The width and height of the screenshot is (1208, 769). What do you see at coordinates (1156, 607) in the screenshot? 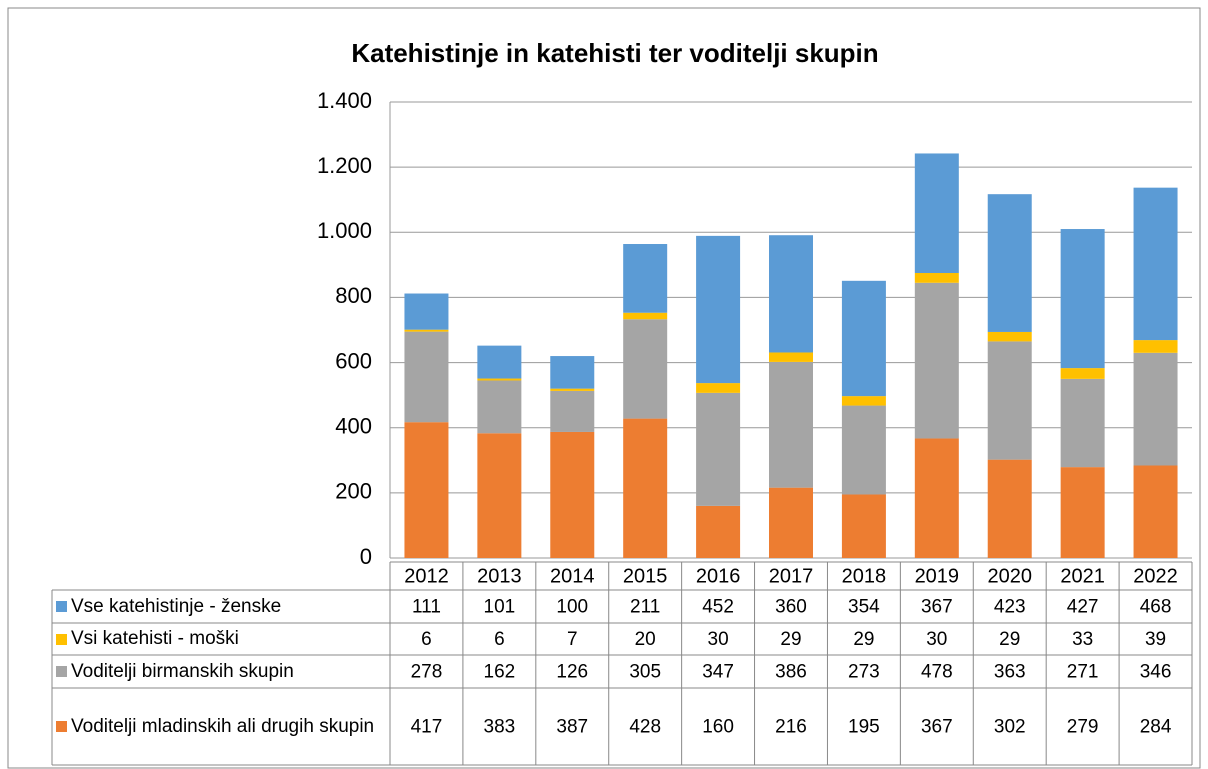
I see `table-value: 468` at bounding box center [1156, 607].